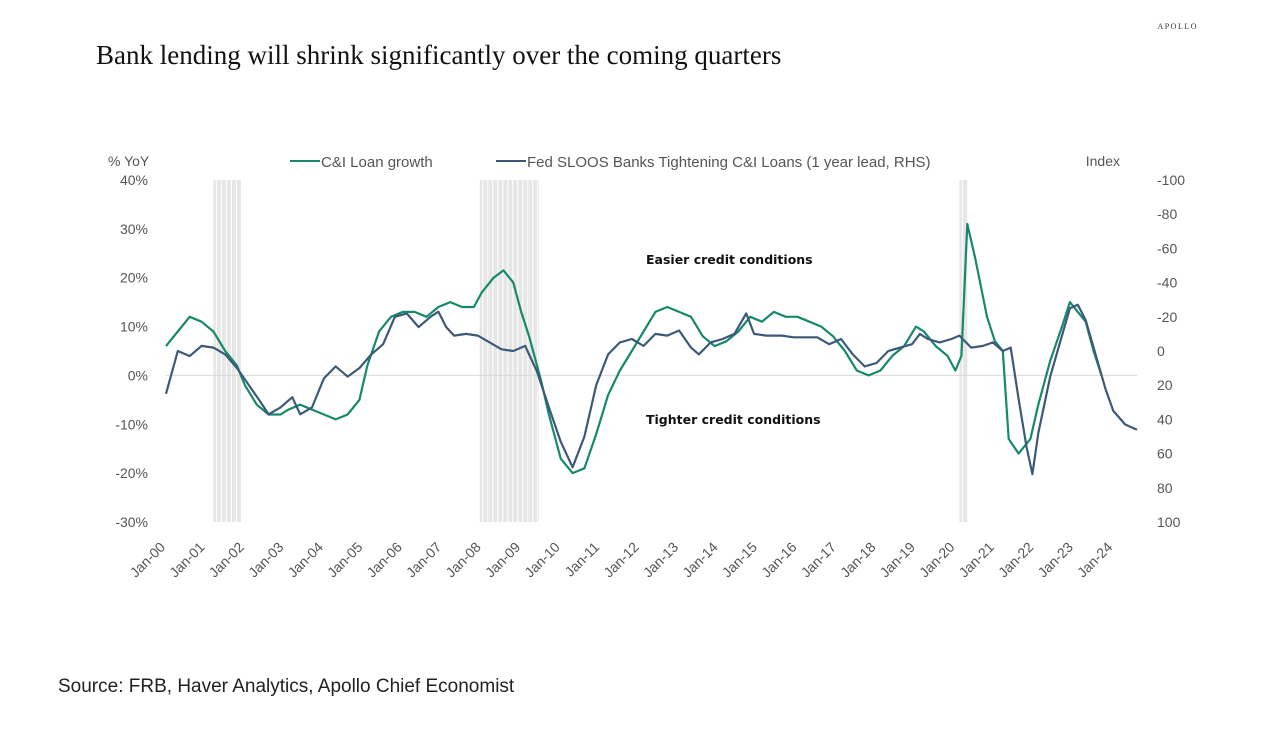 This screenshot has width=1284, height=736. Describe the element at coordinates (700, 560) in the screenshot. I see `x-tick-label: Jan-14` at that location.